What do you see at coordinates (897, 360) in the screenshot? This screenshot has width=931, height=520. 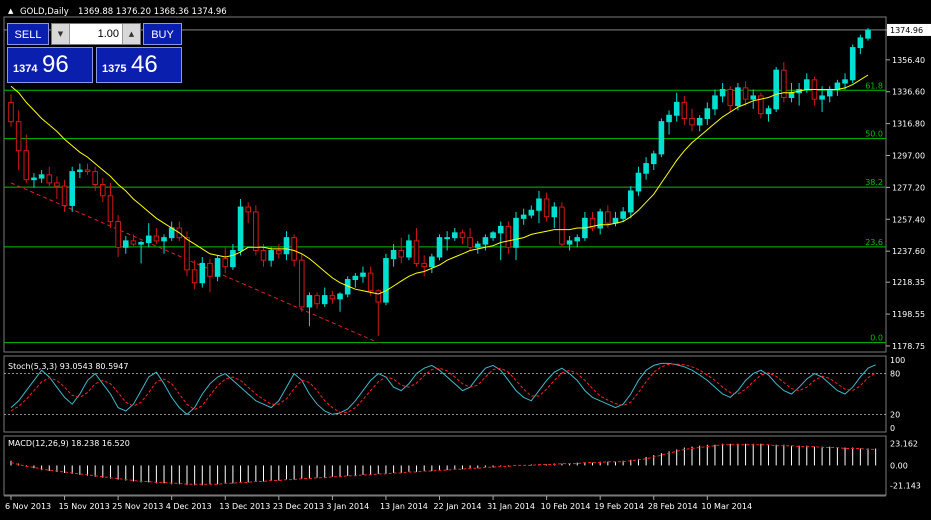 I see `stoch-tick-label: 100` at bounding box center [897, 360].